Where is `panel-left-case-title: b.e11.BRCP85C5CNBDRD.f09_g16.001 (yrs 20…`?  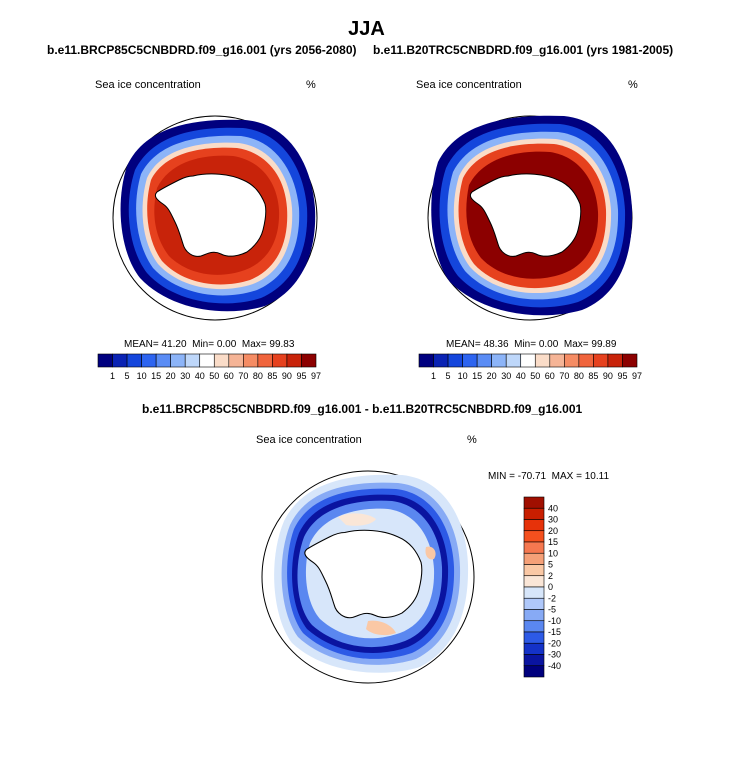 panel-left-case-title: b.e11.BRCP85C5CNBDRD.f09_g16.001 (yrs 20… is located at coordinates (202, 50).